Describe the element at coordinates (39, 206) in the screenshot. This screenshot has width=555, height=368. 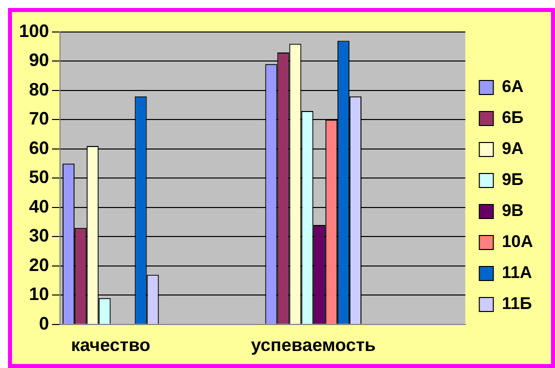
I see `y-tick-label: 40` at that location.